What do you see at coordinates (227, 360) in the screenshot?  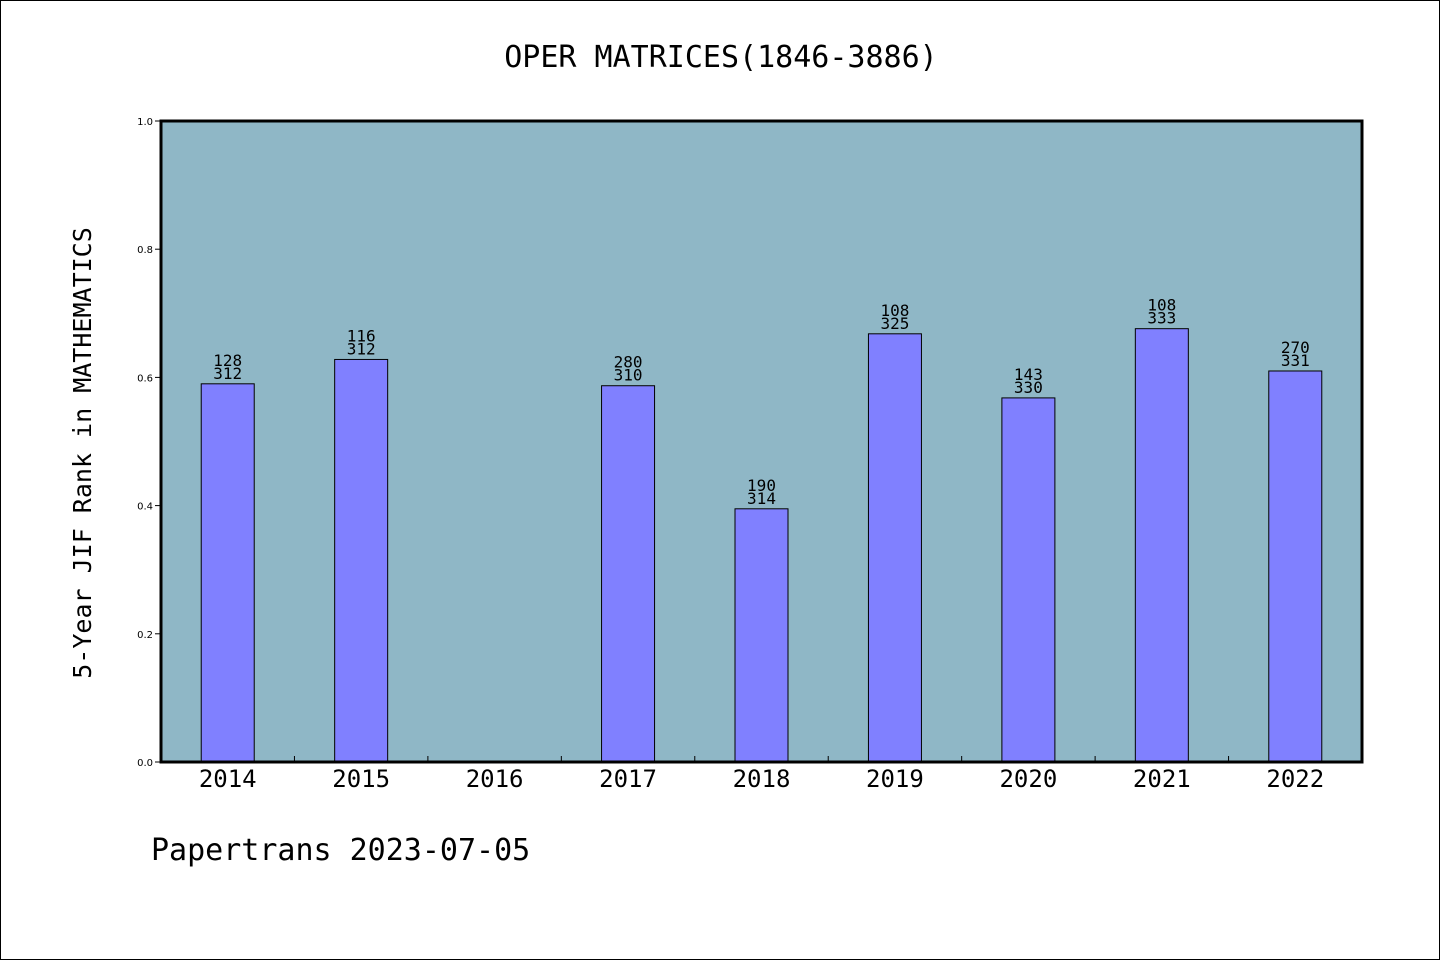 I see `bar-label-top-2014: 128` at bounding box center [227, 360].